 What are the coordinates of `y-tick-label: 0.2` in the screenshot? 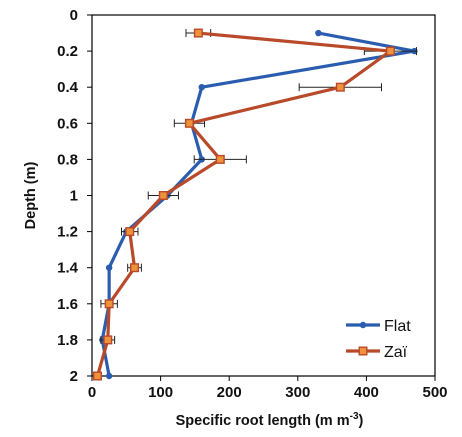 It's located at (67, 51).